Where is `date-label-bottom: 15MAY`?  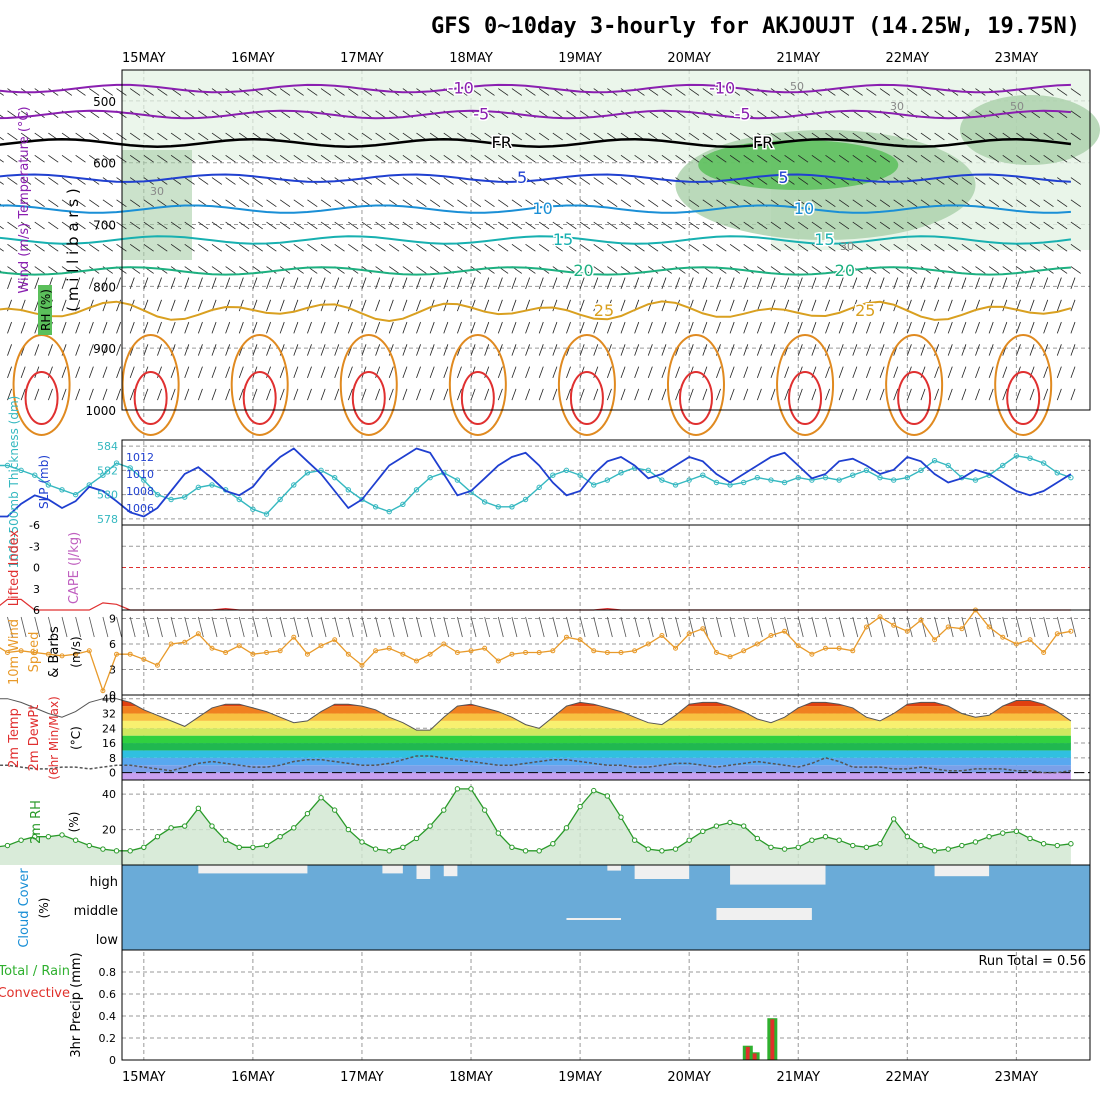
date-label-bottom: 15MAY is located at coordinates (144, 1077).